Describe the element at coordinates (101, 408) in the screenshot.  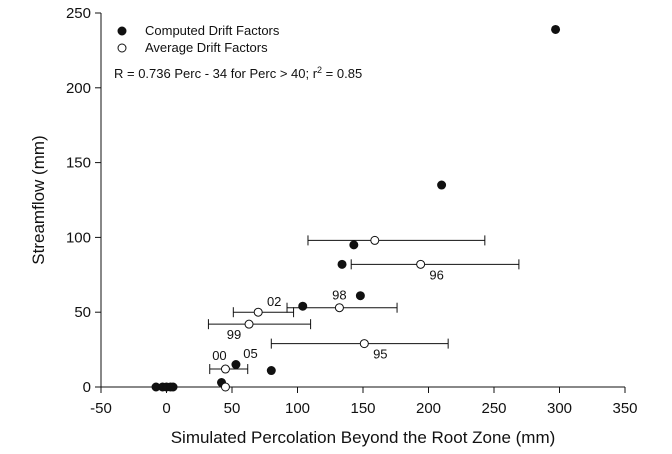
I see `x-tick-label: -50` at that location.